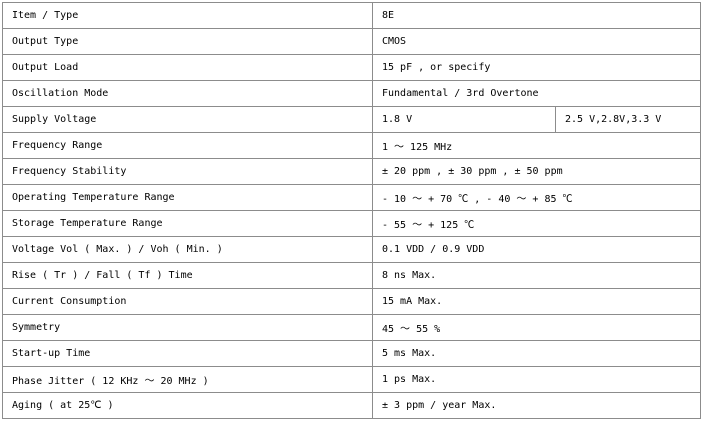 Image resolution: width=703 pixels, height=422 pixels. Describe the element at coordinates (536, 275) in the screenshot. I see `spec-value: 8 ns Max.` at that location.